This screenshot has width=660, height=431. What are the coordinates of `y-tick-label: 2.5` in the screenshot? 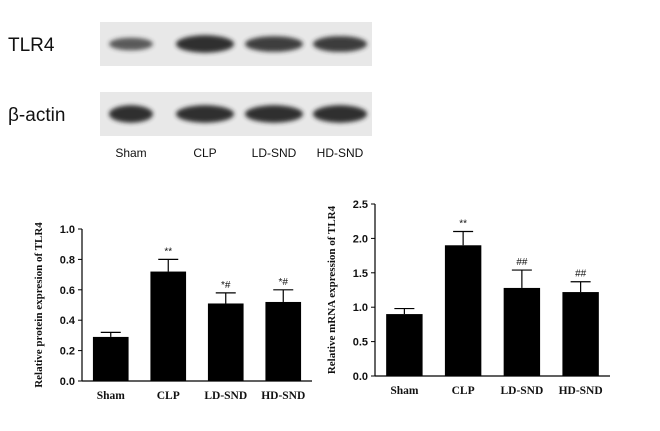 It's located at (360, 205).